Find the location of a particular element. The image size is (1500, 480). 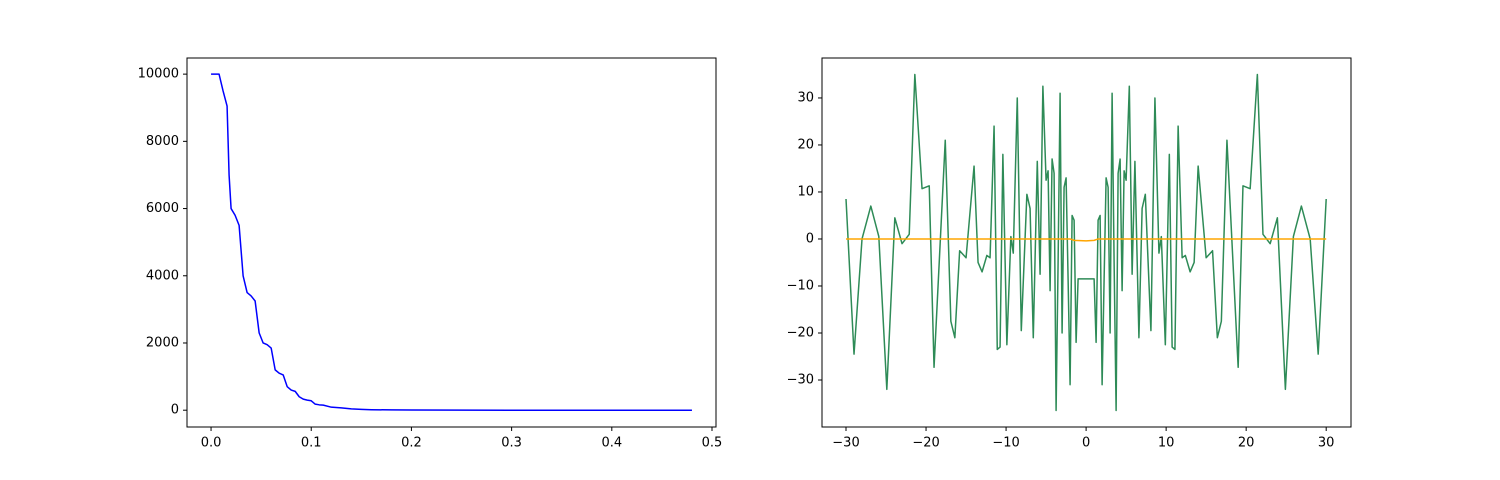

y-tick-label: 6000 is located at coordinates (162, 208).